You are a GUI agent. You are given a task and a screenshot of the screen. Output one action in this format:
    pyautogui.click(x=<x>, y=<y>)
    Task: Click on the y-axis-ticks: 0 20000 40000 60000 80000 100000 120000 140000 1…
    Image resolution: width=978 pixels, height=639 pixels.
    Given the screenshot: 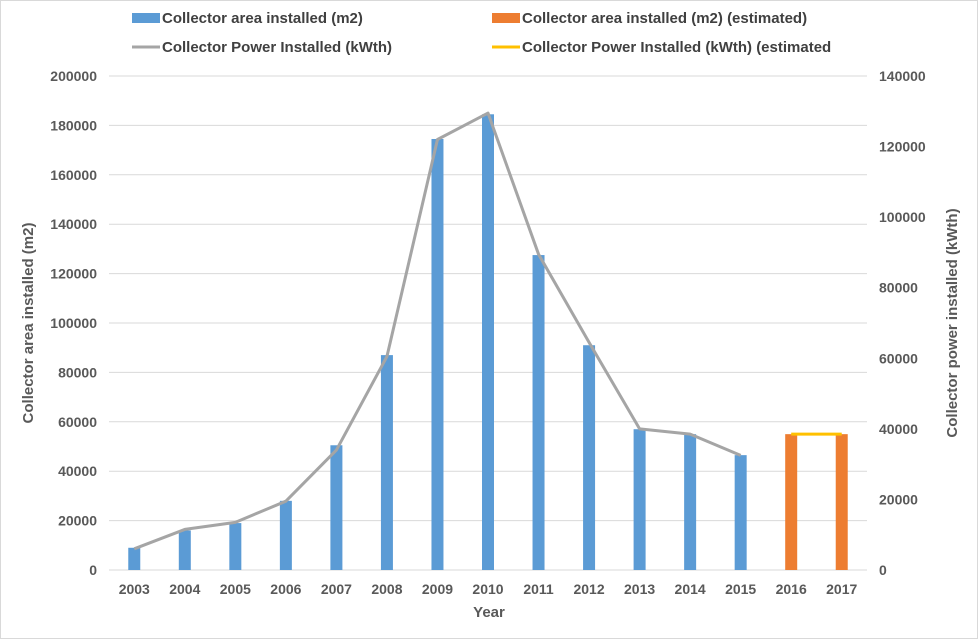 What is the action you would take?
    pyautogui.click(x=73, y=323)
    